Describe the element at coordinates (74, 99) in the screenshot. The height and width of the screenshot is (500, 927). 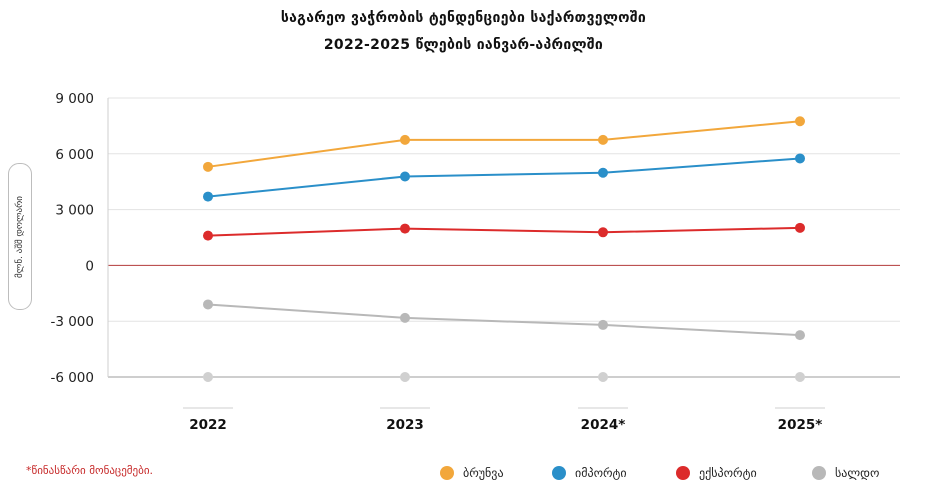
I see `y-tick-label: 9 000` at that location.